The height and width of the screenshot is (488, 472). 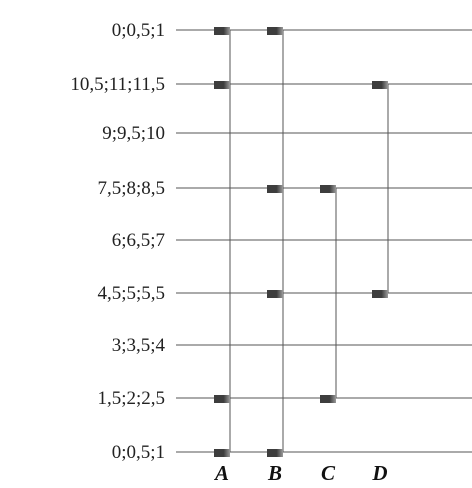 What do you see at coordinates (300, 473) in the screenshot?
I see `column-labels: A B C D` at bounding box center [300, 473].